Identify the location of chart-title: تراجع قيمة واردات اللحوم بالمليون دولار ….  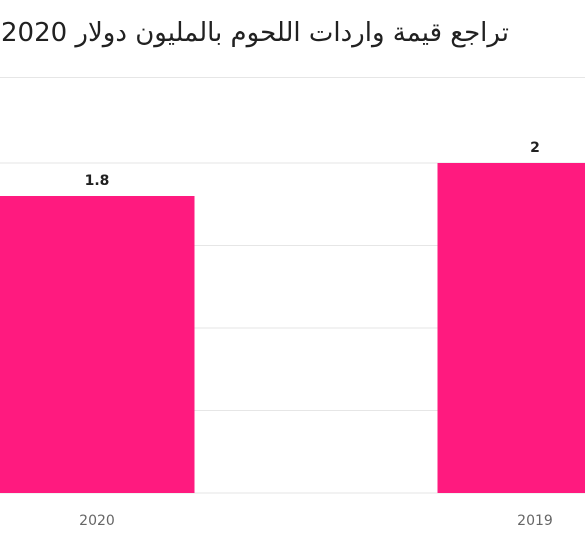
(254, 33).